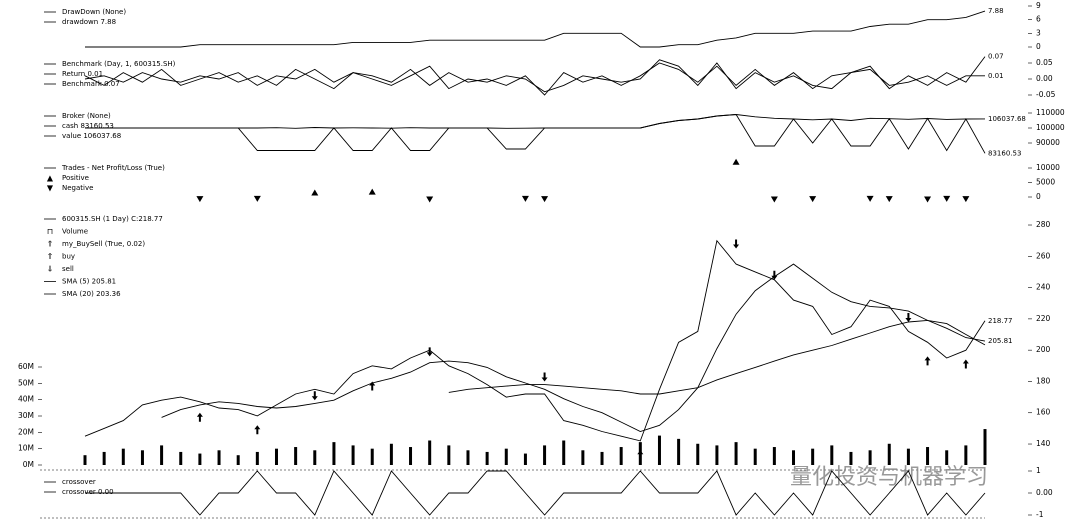 This screenshot has width=1067, height=524. What do you see at coordinates (94, 12) in the screenshot?
I see `legend-title: DrawDown (None)` at bounding box center [94, 12].